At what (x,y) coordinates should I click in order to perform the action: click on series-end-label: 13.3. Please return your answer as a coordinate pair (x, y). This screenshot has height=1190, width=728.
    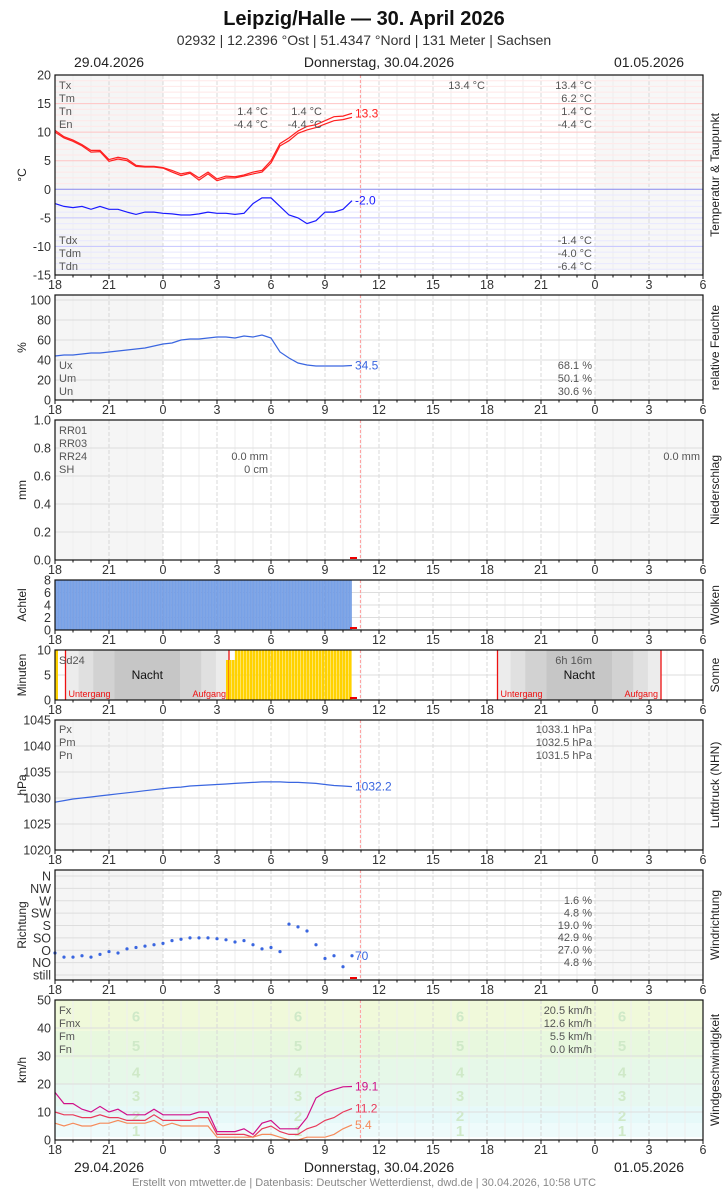
    Looking at the image, I should click on (367, 113).